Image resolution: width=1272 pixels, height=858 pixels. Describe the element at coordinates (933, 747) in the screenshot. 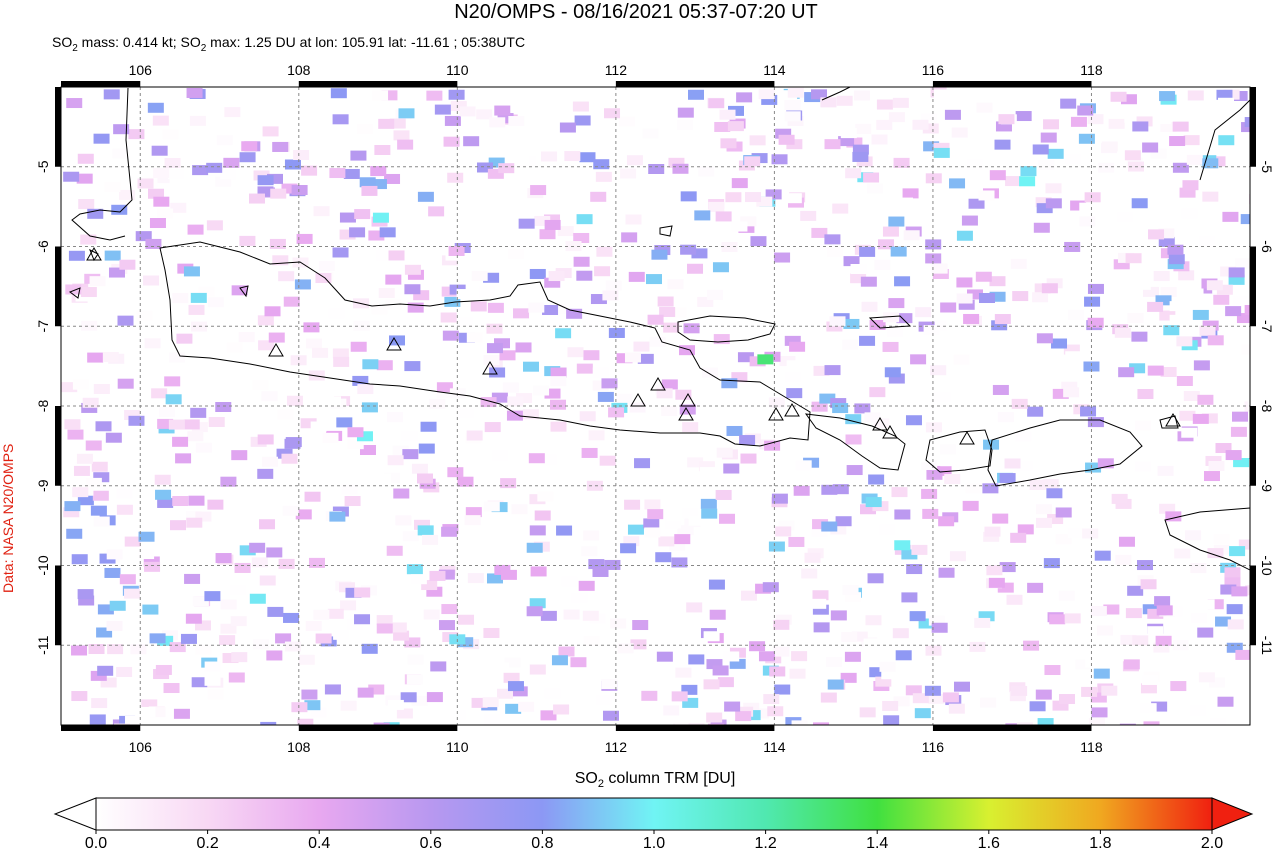

I see `lon-tick-label: 116` at that location.